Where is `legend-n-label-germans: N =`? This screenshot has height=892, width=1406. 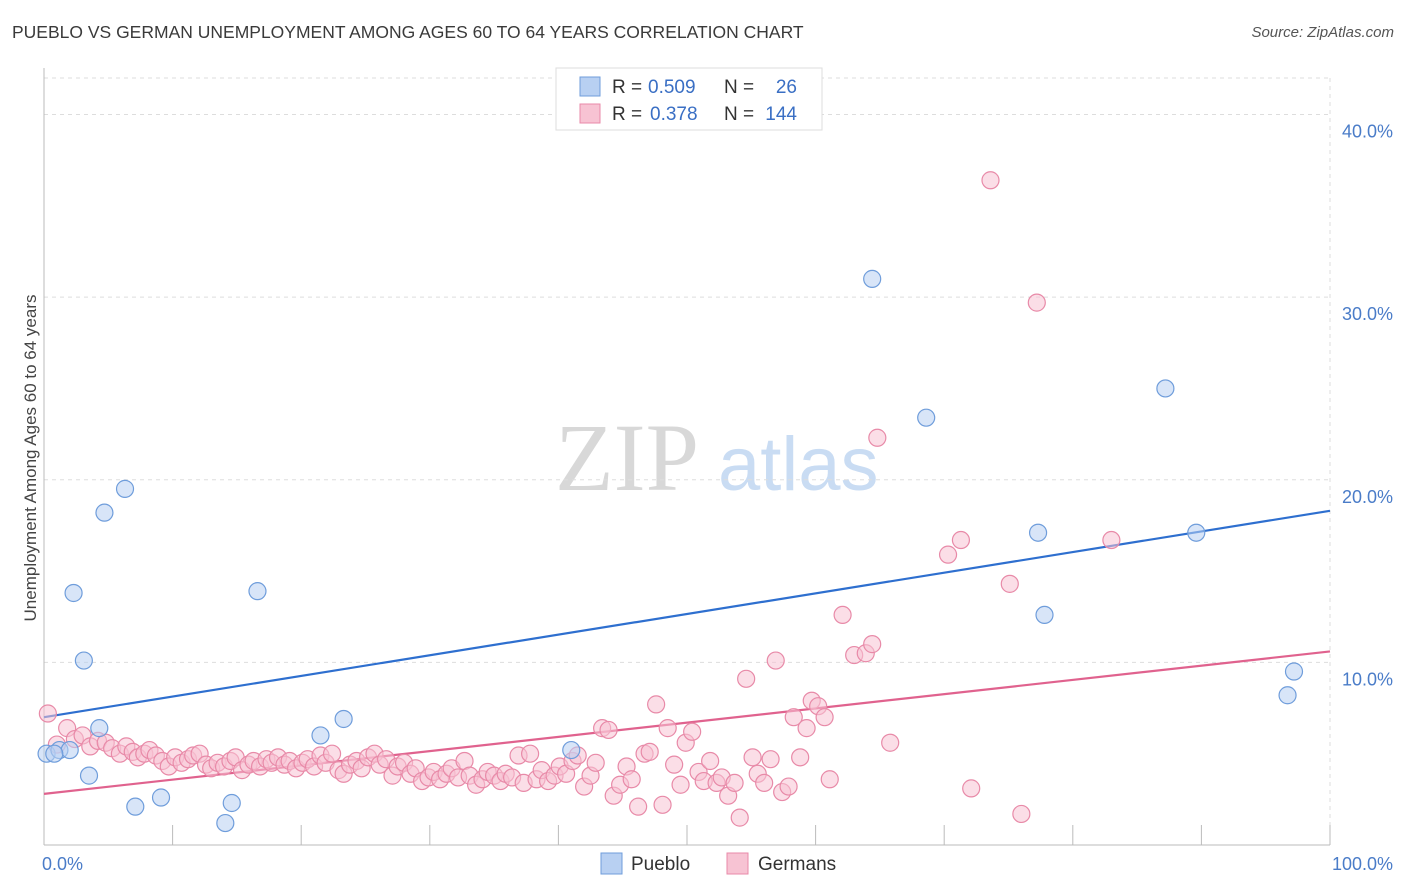 legend-n-label-germans: N = is located at coordinates (739, 114).